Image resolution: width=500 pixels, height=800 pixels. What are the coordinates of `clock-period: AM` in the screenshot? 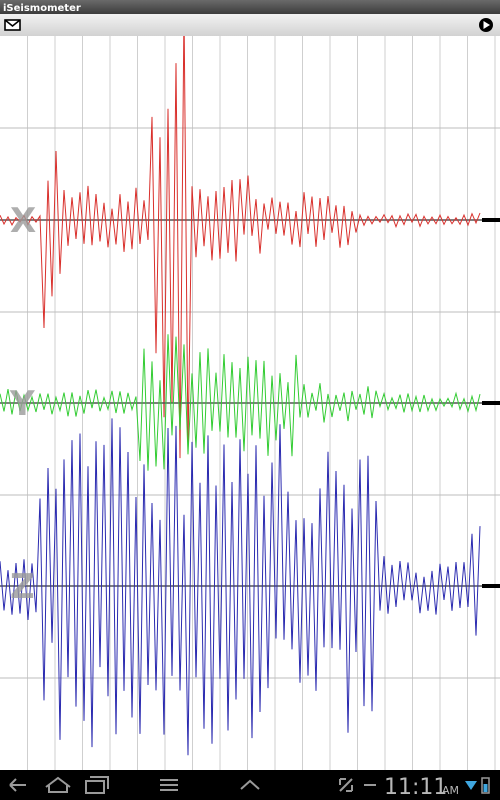 It's located at (450, 790).